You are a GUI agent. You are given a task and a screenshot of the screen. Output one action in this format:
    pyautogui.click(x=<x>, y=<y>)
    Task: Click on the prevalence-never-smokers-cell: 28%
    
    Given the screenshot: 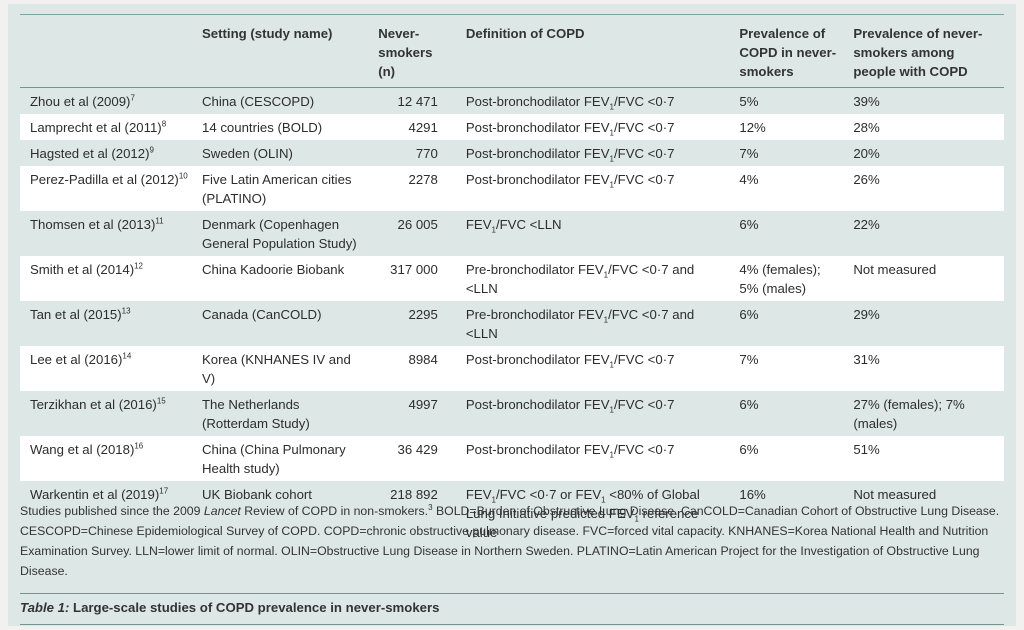 What is the action you would take?
    pyautogui.click(x=923, y=127)
    